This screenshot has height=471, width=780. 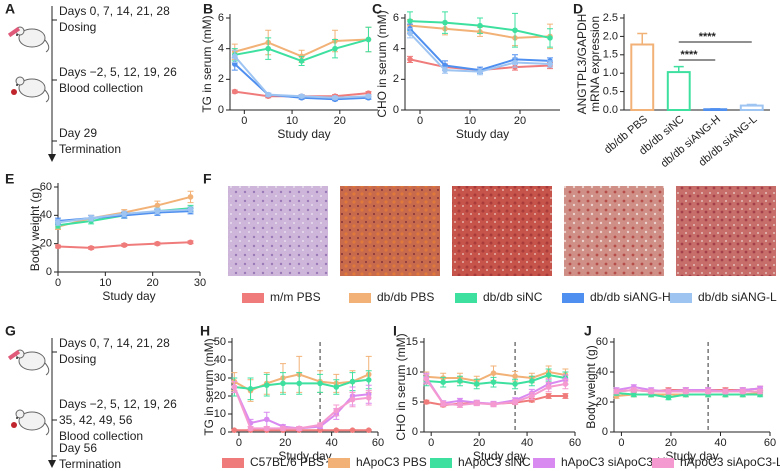 I want to click on y-axis-label: CHO in serum (mM), so click(x=401, y=386).